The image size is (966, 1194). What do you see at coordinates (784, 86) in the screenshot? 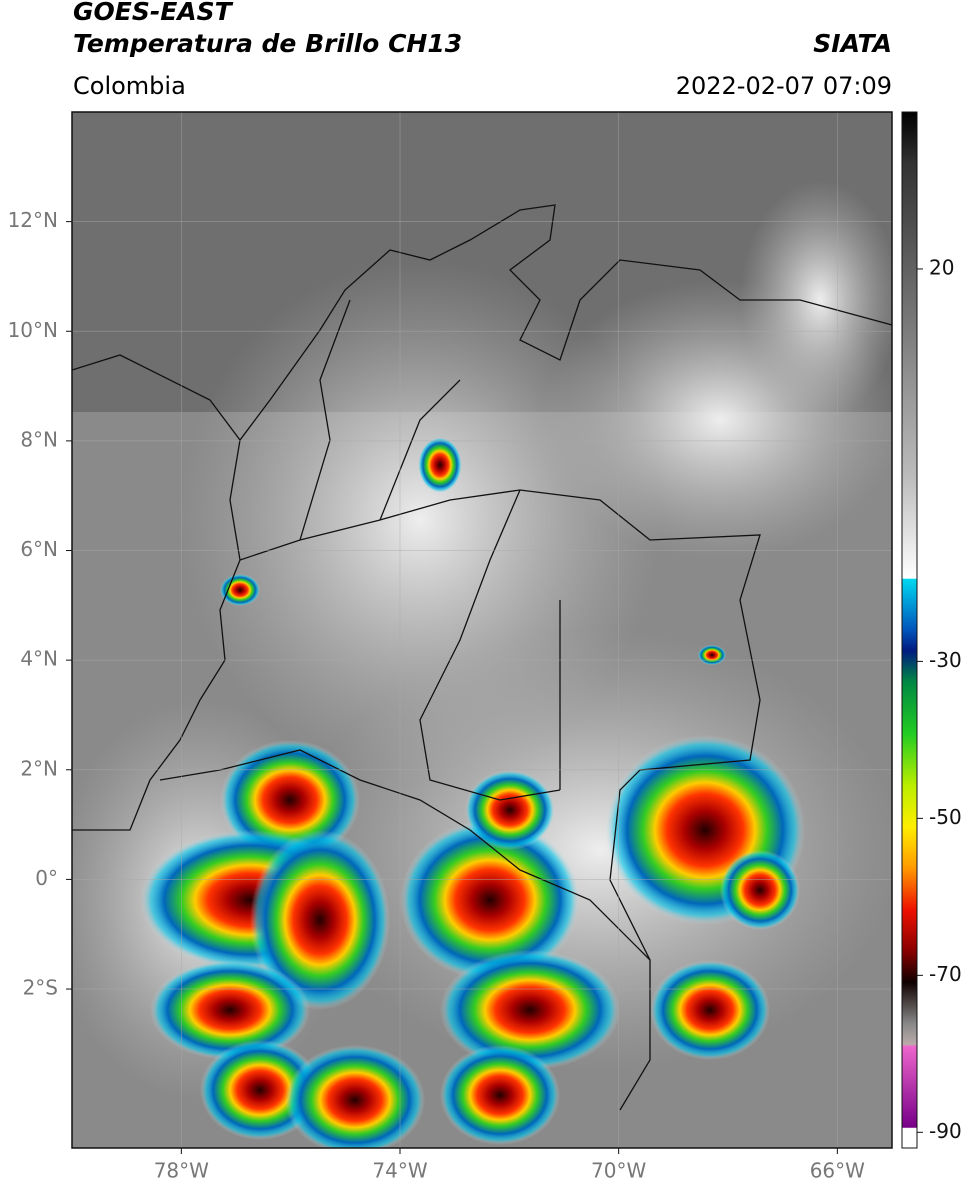
I see `datetime: 2022-02-07 07:09` at bounding box center [784, 86].